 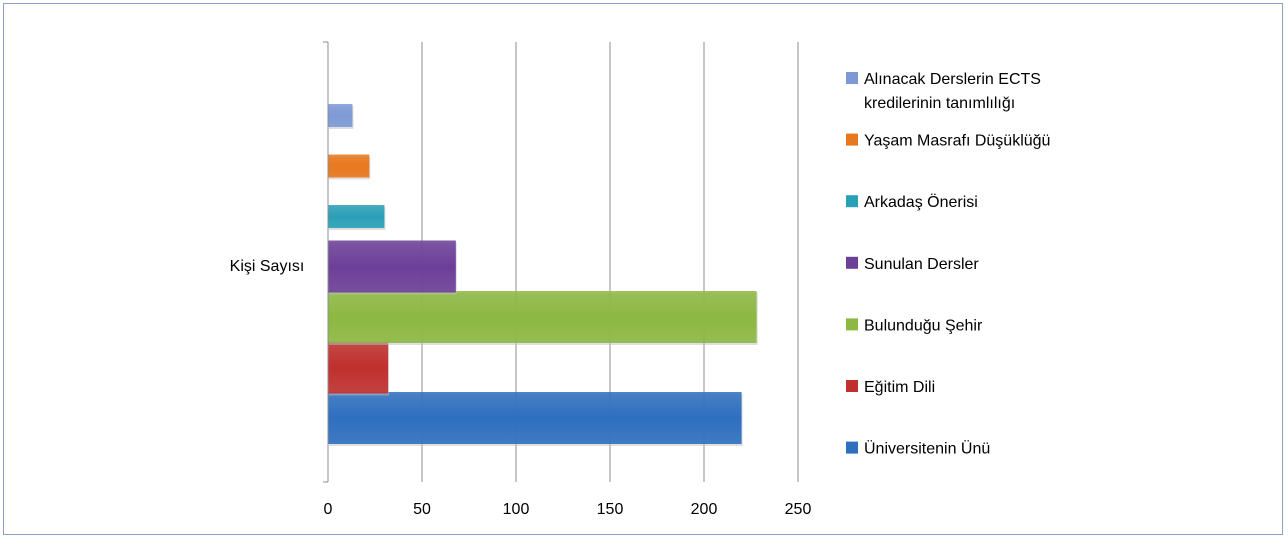 I want to click on x-tick-label: 50, so click(x=422, y=509).